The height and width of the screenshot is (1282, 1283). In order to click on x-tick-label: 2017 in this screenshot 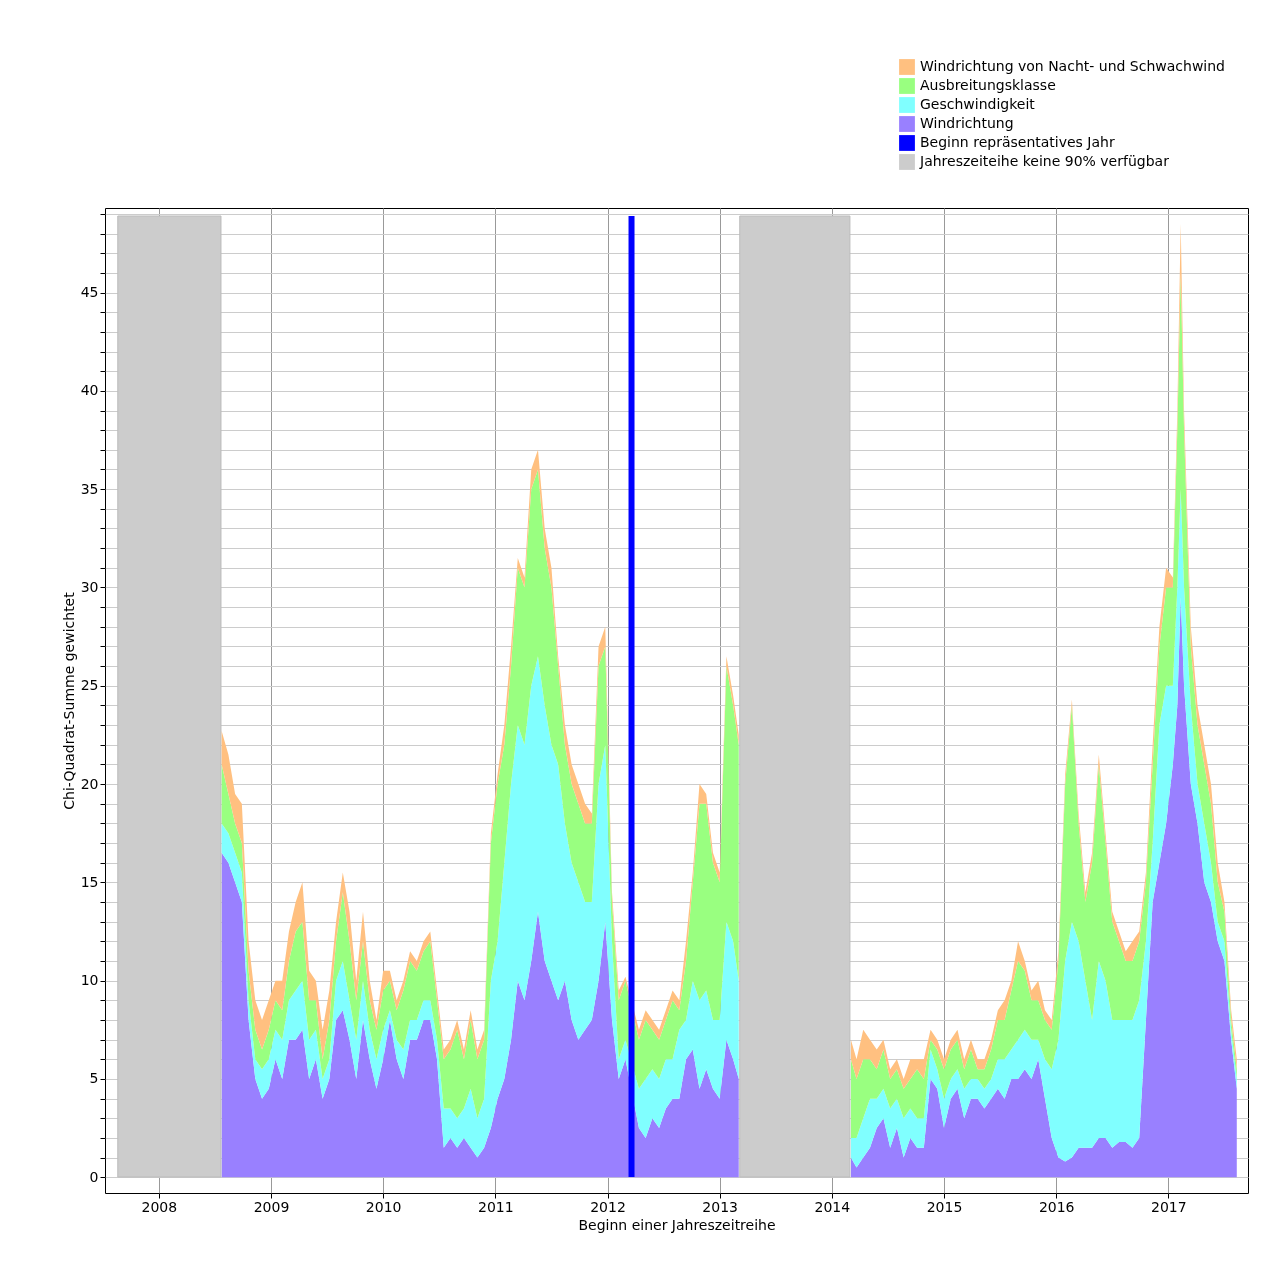, I will do `click(1169, 1206)`.